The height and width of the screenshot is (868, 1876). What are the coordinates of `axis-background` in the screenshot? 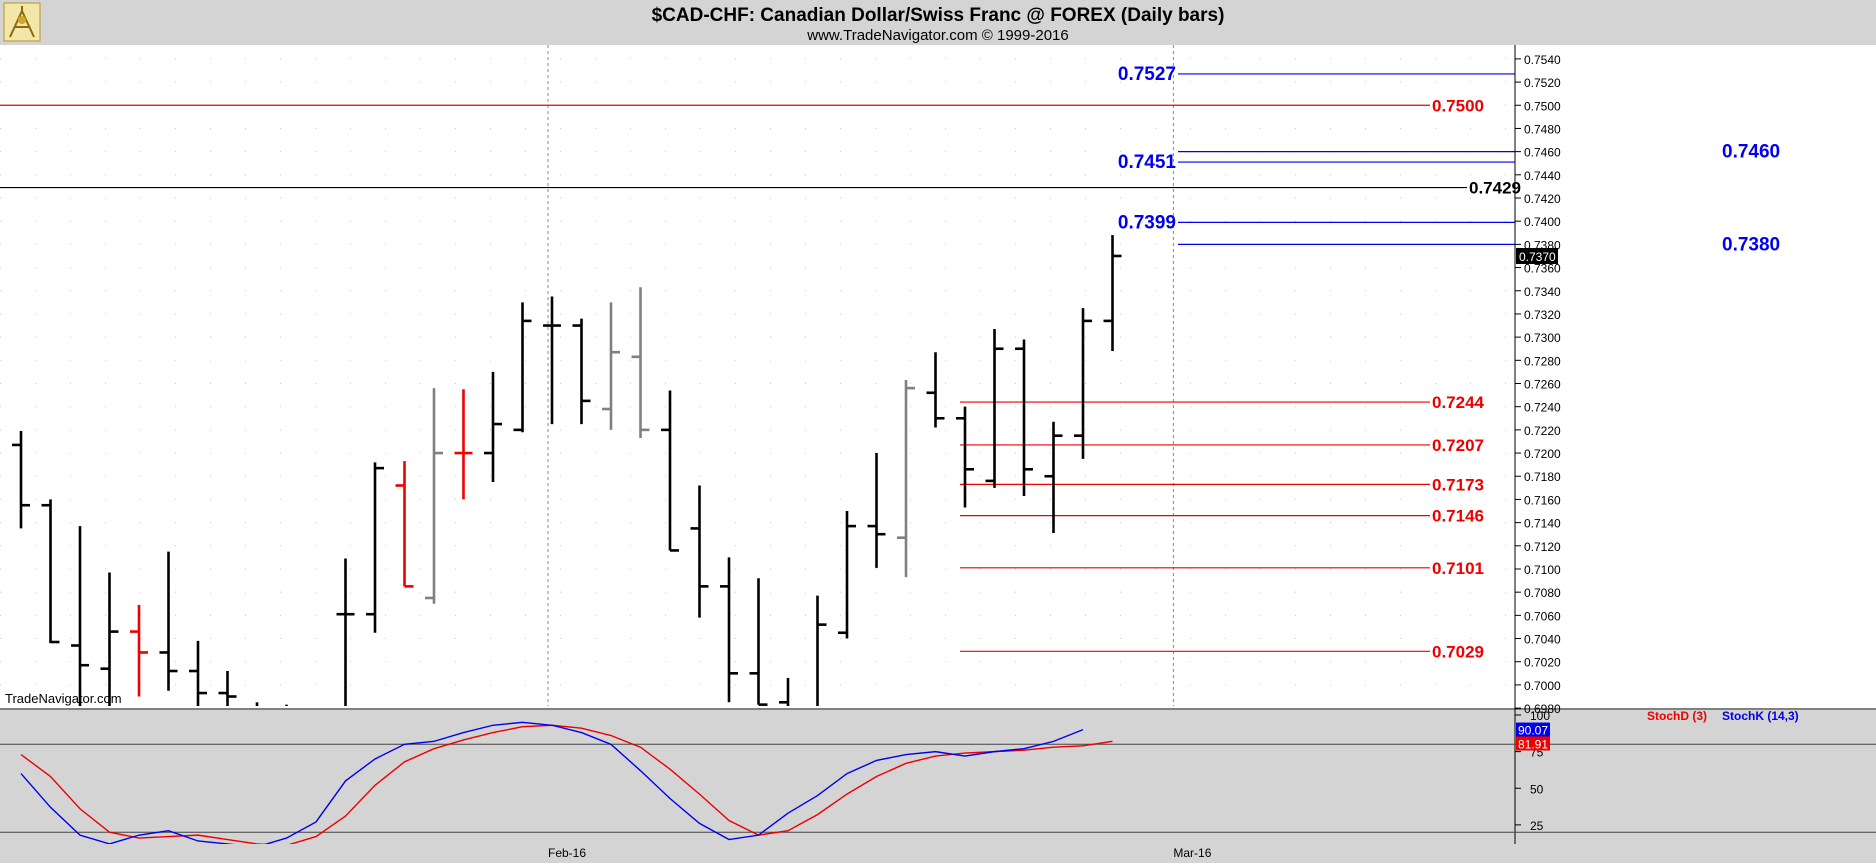 It's located at (1695, 377).